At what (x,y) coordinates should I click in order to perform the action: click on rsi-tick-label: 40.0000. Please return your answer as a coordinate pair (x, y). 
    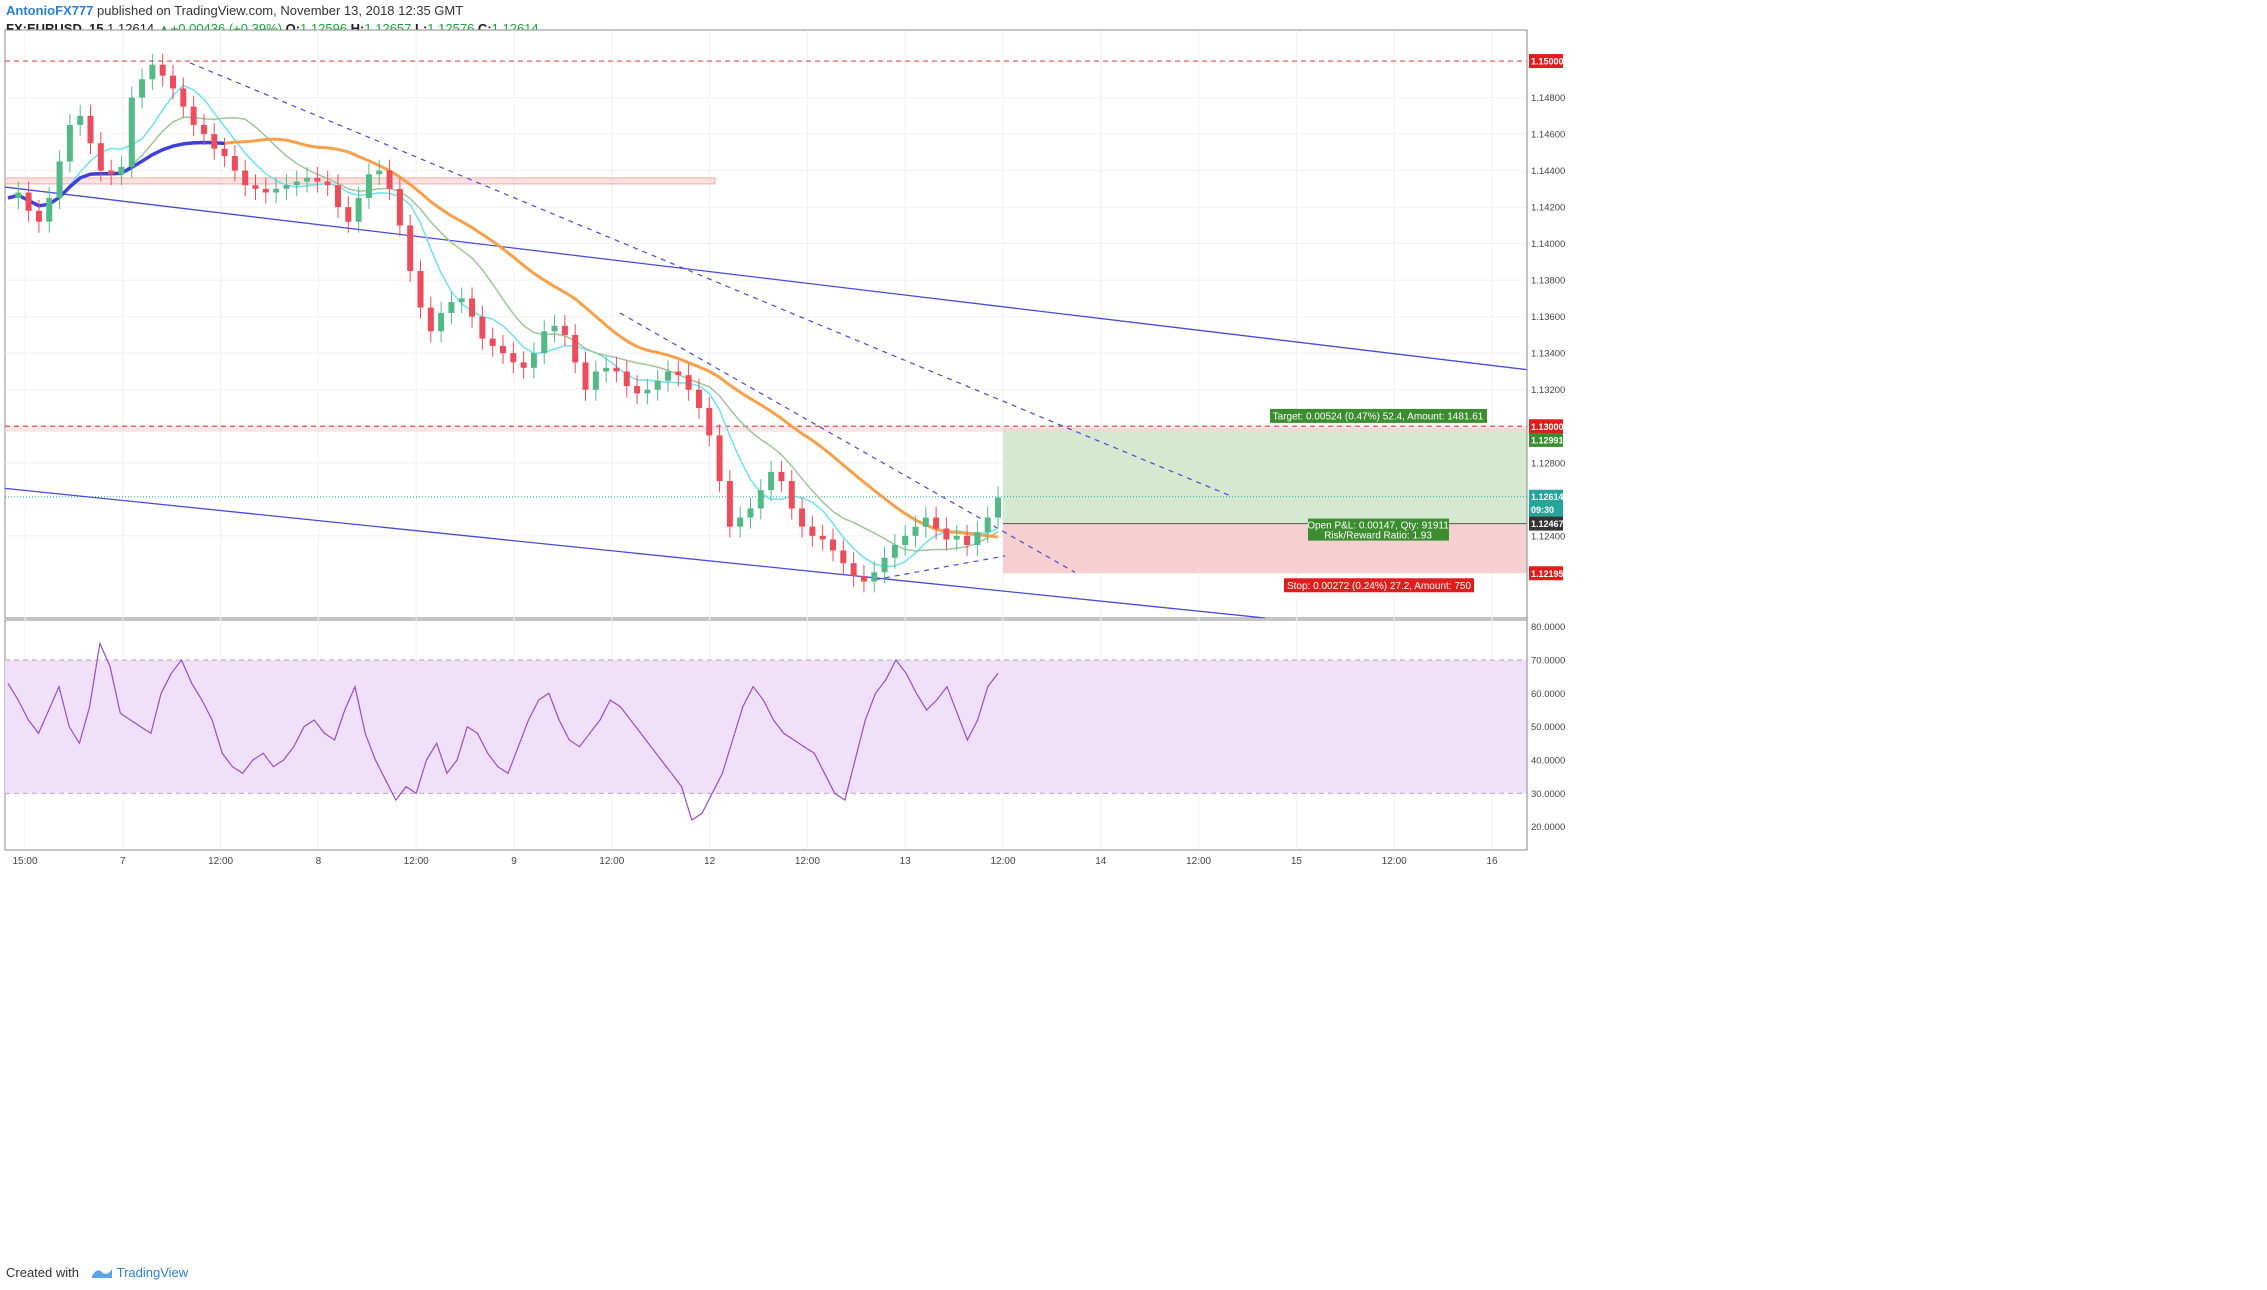
    Looking at the image, I should click on (1548, 761).